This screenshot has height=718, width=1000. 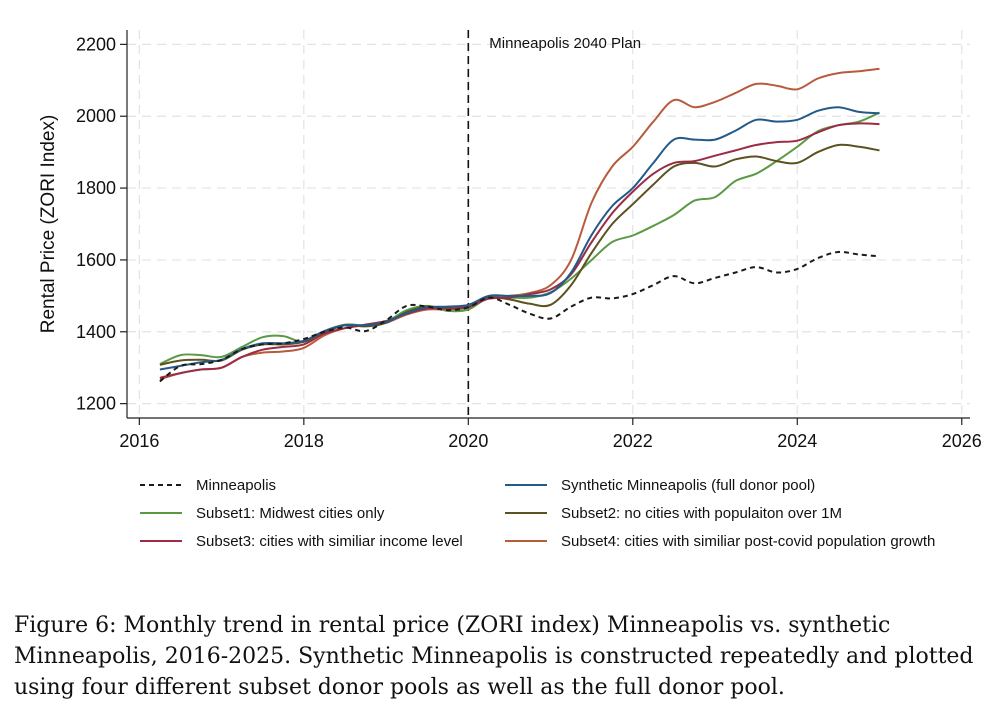 What do you see at coordinates (96, 332) in the screenshot?
I see `y-tick-label: 1400` at bounding box center [96, 332].